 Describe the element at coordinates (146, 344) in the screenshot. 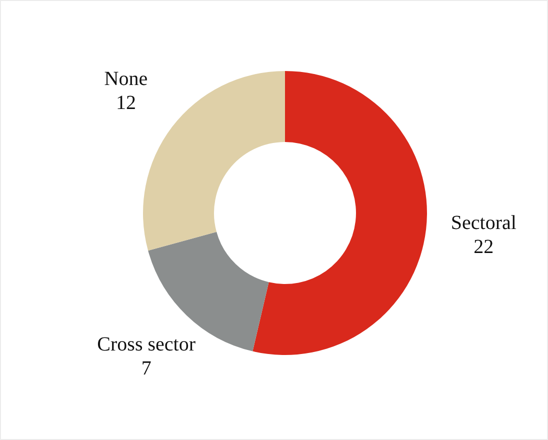

I see `slice-label: Cross sector` at that location.